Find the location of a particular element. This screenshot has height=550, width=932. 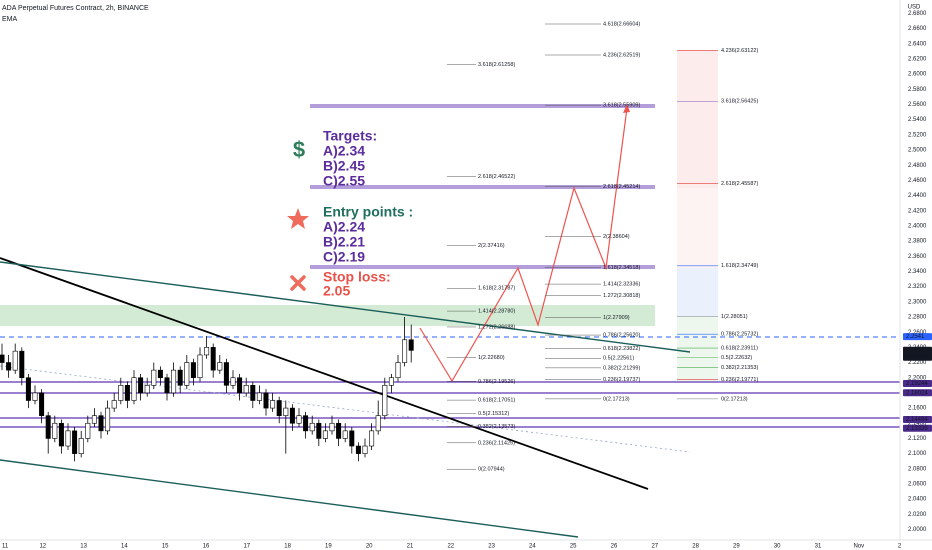

price-tick-label: 2.2600 is located at coordinates (917, 333).